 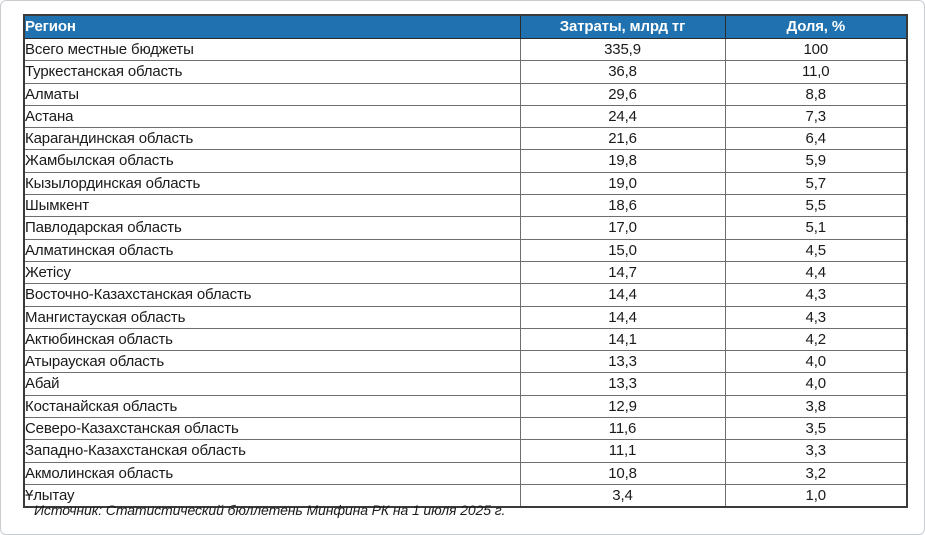 I want to click on share-cell: 100, so click(x=816, y=49).